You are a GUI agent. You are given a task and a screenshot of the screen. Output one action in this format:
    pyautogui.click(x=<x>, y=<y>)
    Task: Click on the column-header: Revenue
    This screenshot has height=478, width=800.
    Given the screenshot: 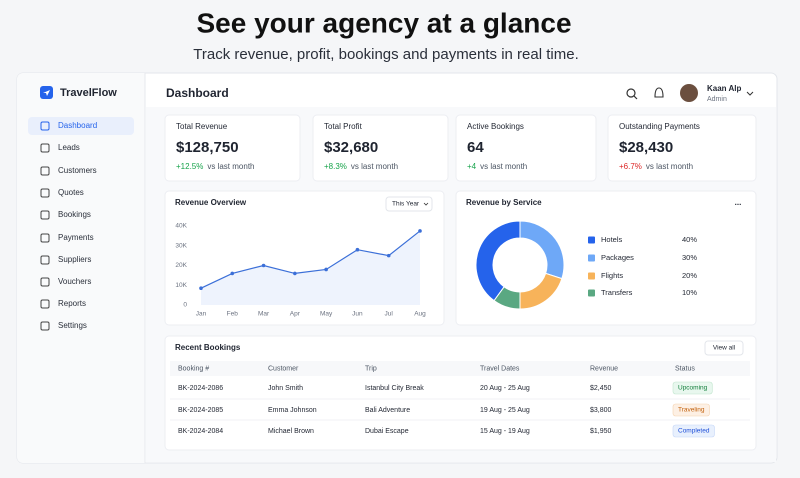 What is the action you would take?
    pyautogui.click(x=604, y=368)
    